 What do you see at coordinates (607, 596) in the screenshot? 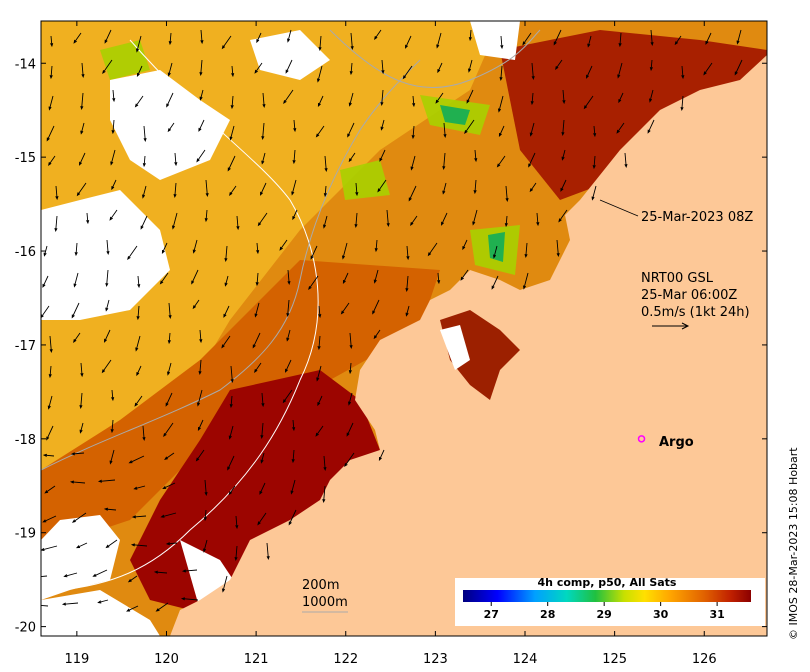
I see `colorbar` at bounding box center [607, 596].